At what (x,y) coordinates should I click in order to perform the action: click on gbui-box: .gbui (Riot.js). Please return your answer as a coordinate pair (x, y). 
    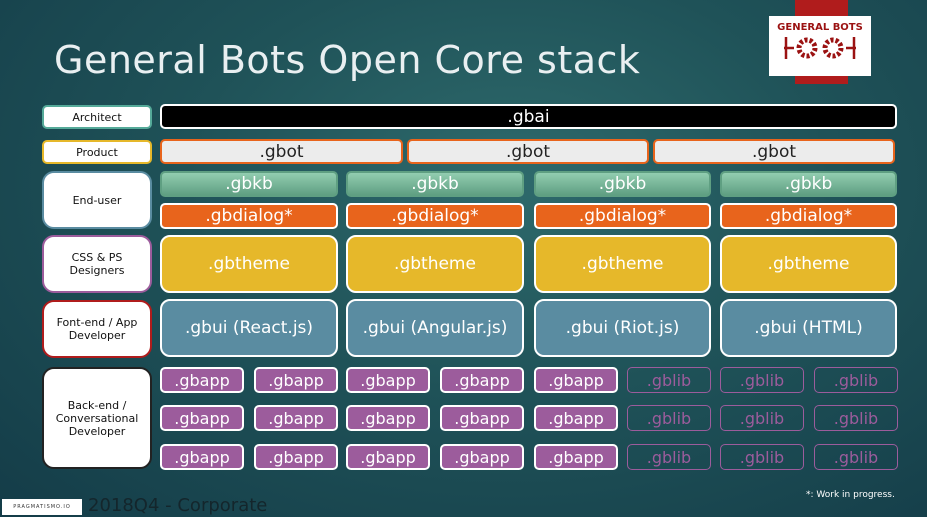
    Looking at the image, I should click on (622, 328).